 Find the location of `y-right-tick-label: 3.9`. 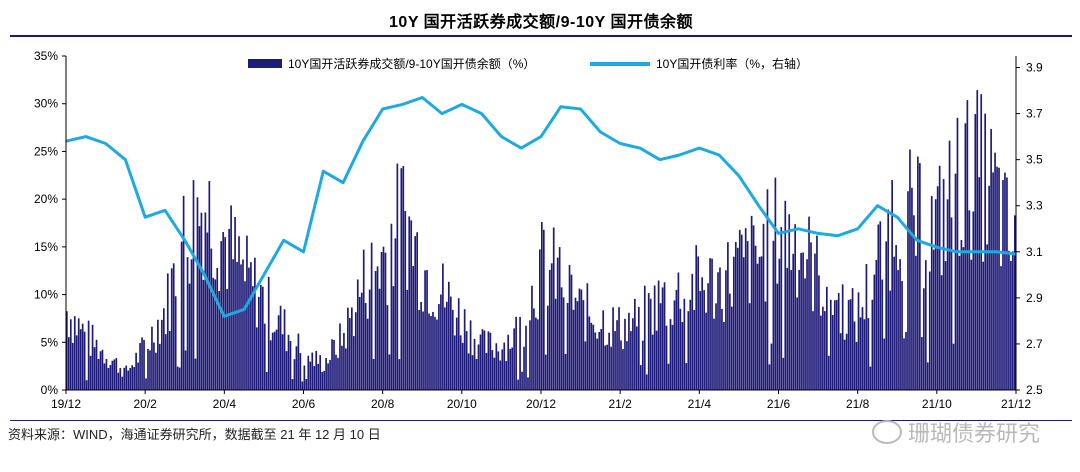

y-right-tick-label: 3.9 is located at coordinates (1034, 68).